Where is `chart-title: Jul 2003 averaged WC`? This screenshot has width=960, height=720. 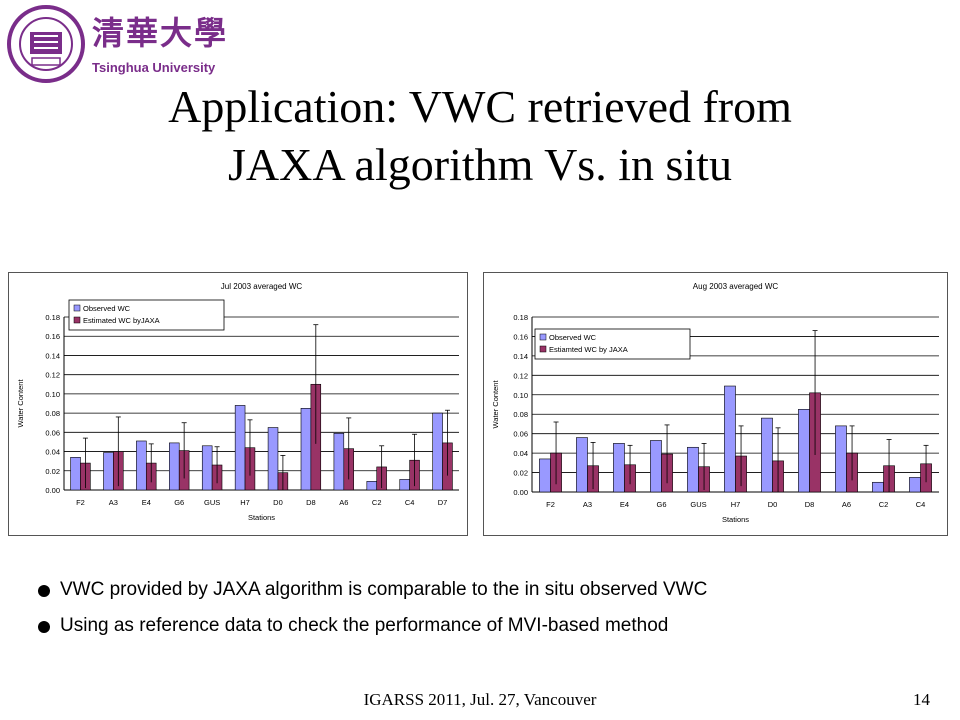
chart-title: Jul 2003 averaged WC is located at coordinates (262, 286).